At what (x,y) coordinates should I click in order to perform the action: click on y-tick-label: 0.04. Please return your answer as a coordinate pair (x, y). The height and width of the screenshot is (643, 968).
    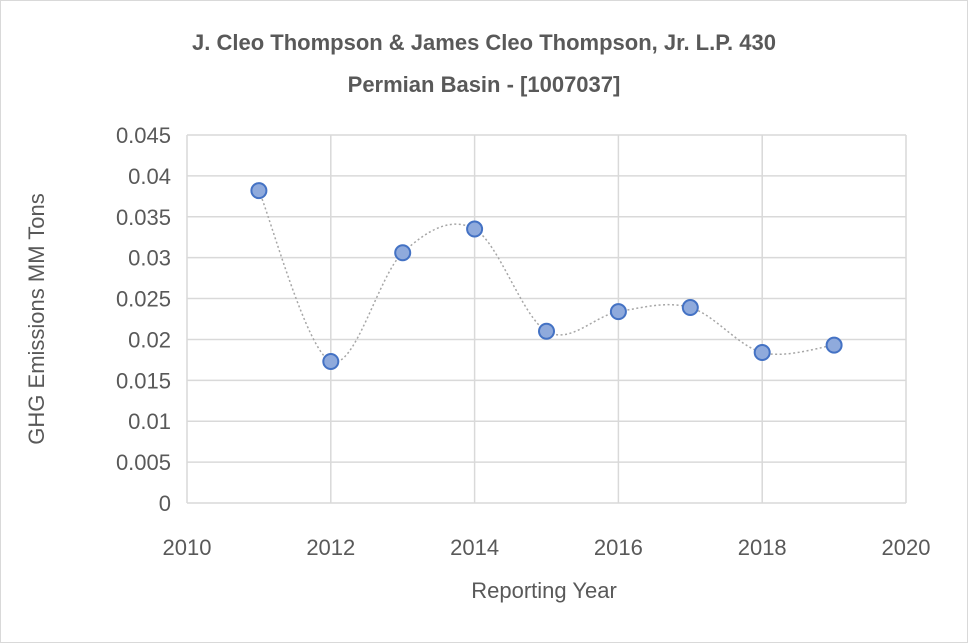
    Looking at the image, I should click on (149, 176).